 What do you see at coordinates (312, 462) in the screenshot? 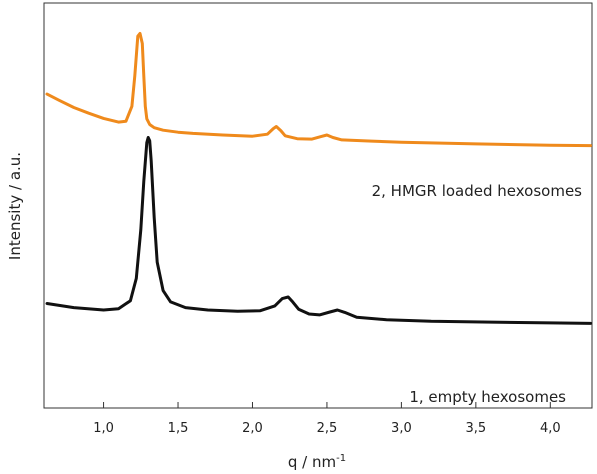
I see `x-axis-title-text: q / nm` at bounding box center [312, 462].